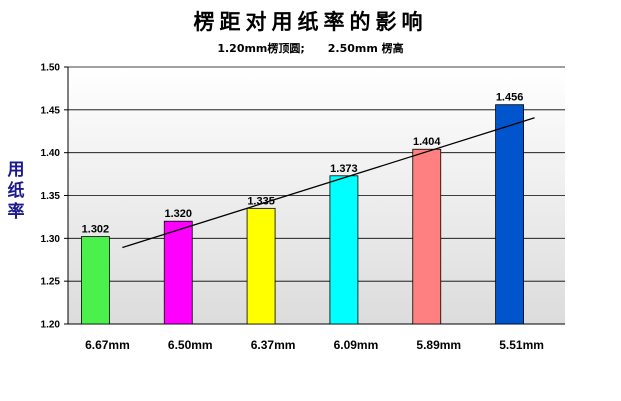 Image resolution: width=621 pixels, height=401 pixels. What do you see at coordinates (51, 239) in the screenshot?
I see `y-tick-label: 1.30` at bounding box center [51, 239].